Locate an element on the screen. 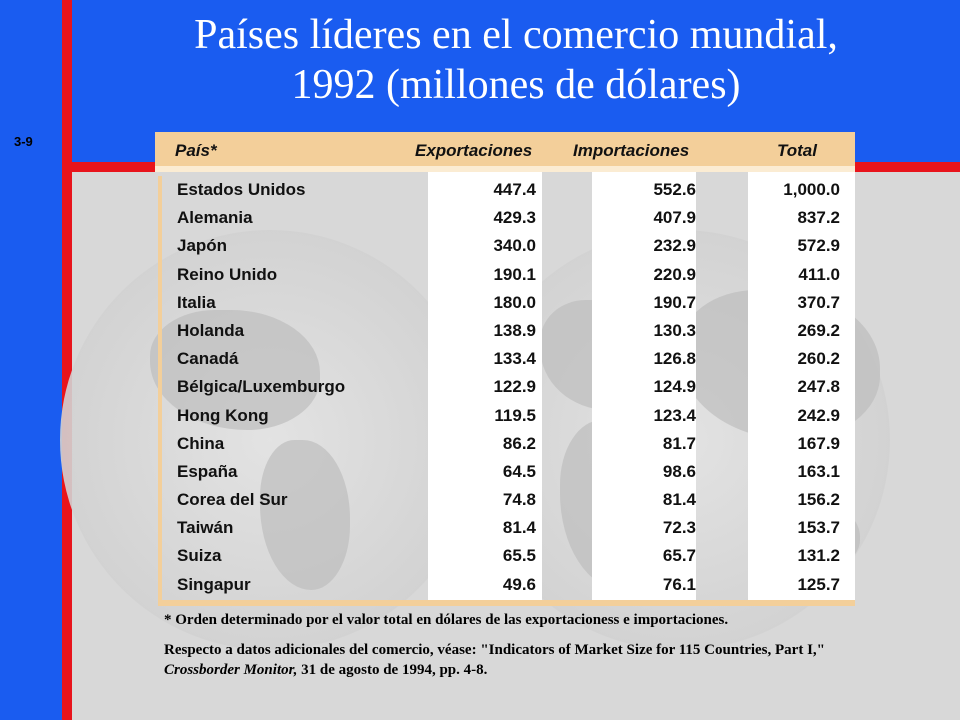 This screenshot has height=720, width=960. table-row: China 86.2 81.7 167.9 is located at coordinates (505, 444).